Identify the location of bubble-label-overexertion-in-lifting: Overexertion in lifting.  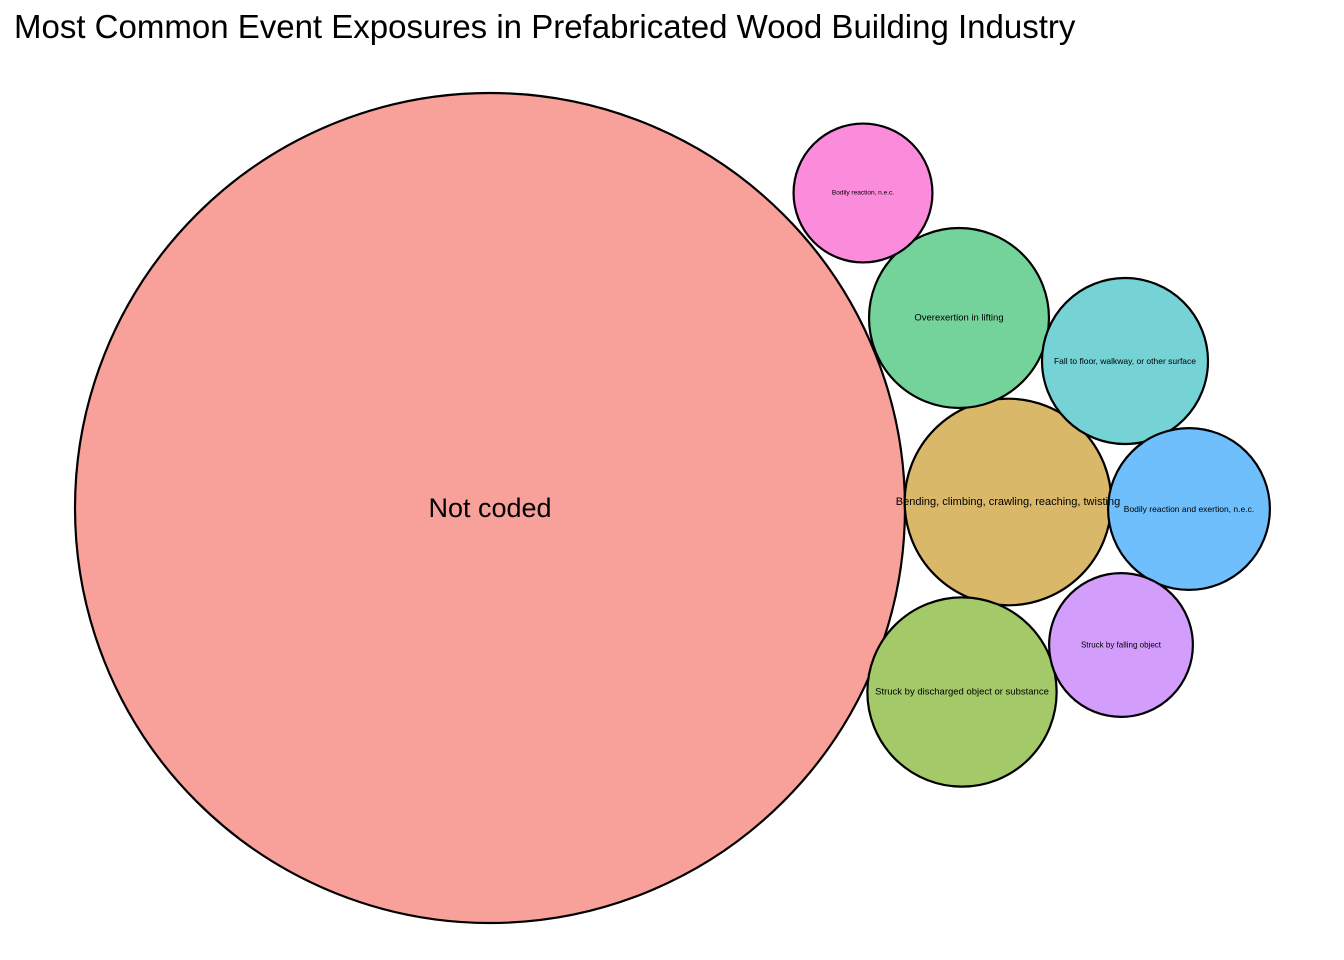
(958, 318).